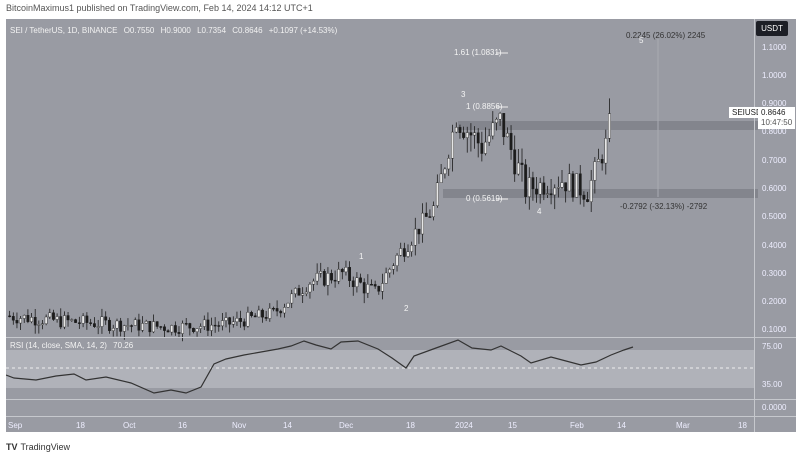 The width and height of the screenshot is (800, 460). I want to click on rsi-line, so click(320, 366).